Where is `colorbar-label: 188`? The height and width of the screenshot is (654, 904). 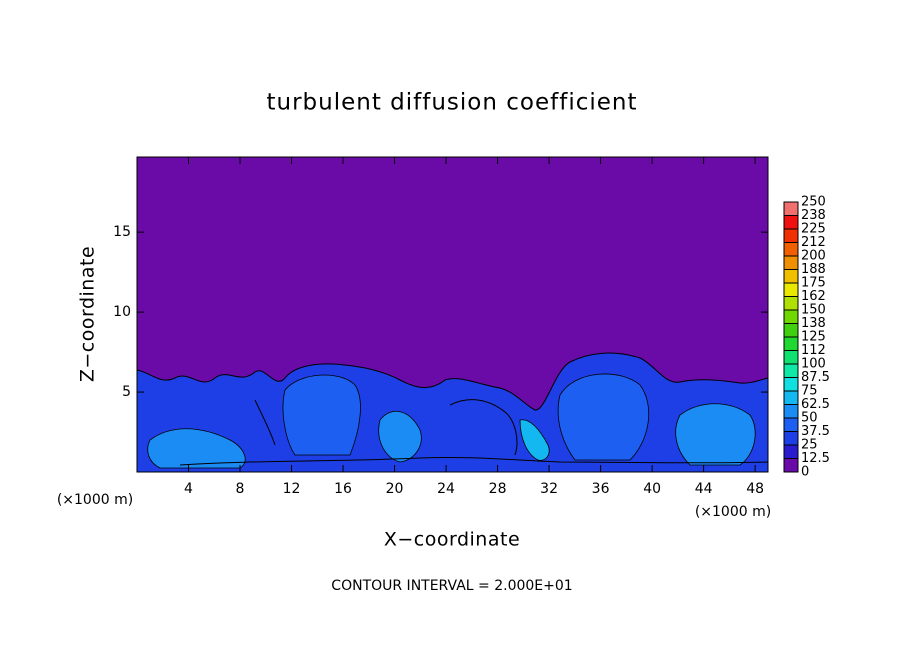
colorbar-label: 188 is located at coordinates (813, 269).